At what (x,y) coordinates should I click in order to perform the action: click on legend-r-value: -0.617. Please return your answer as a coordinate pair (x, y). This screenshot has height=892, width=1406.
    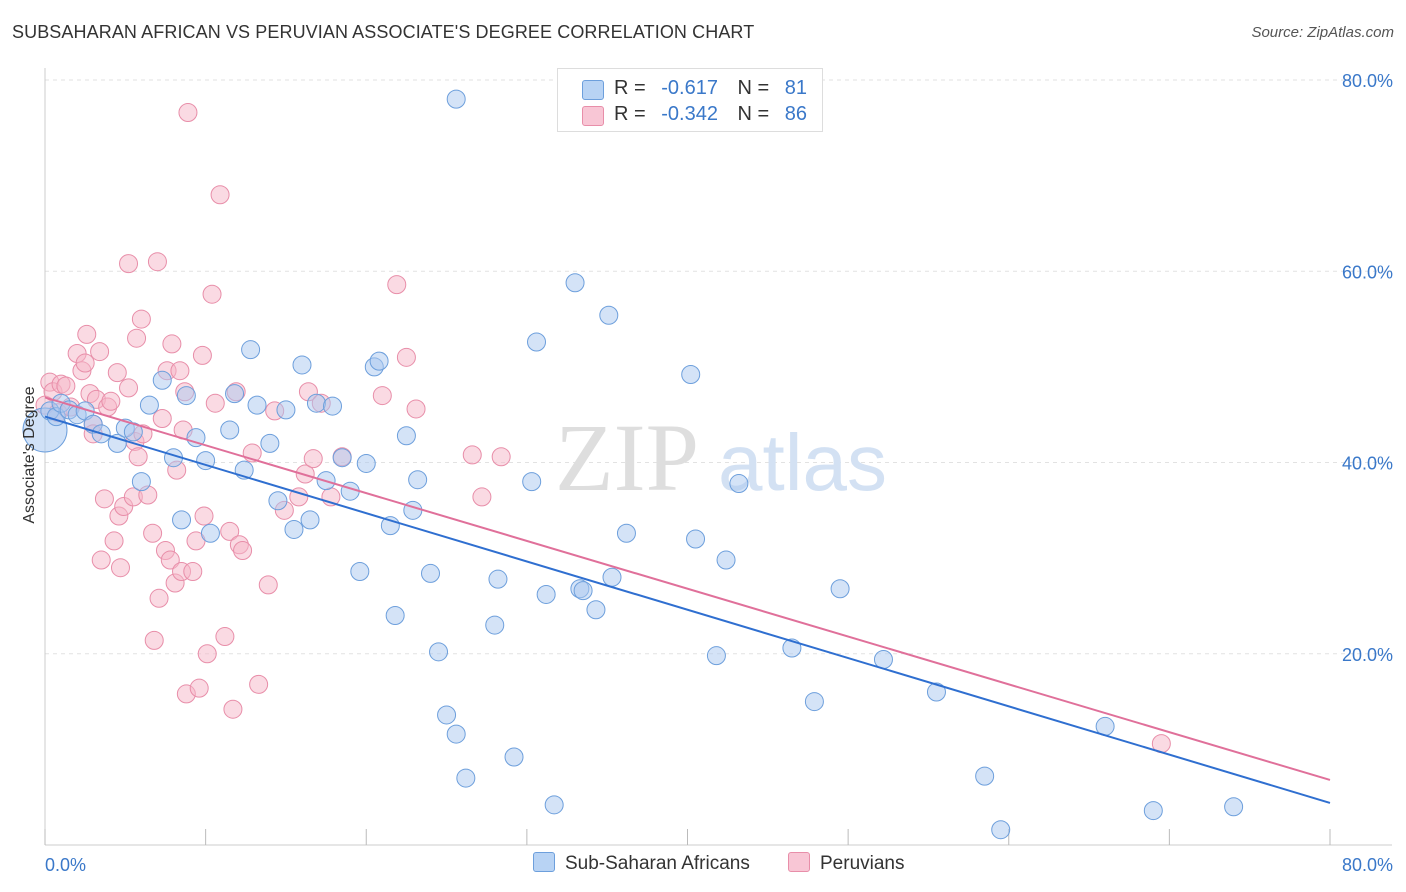
    Looking at the image, I should click on (689, 88).